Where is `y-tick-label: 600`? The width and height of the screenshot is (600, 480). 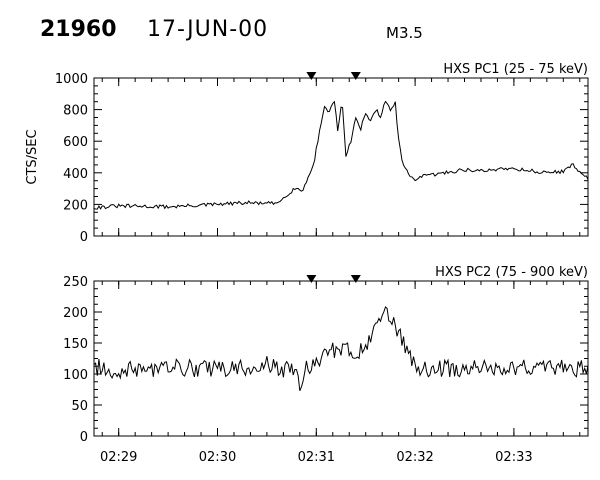
y-tick-label: 600 is located at coordinates (75, 142).